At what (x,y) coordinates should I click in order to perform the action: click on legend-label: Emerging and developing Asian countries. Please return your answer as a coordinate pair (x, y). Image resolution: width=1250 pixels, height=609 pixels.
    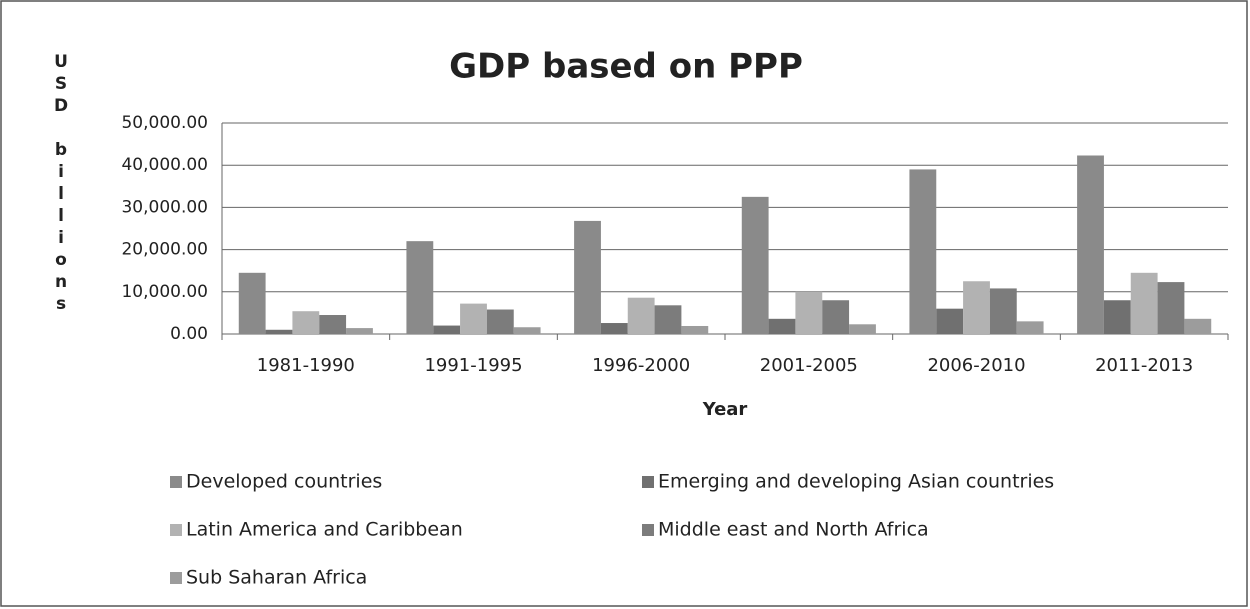
    Looking at the image, I should click on (856, 482).